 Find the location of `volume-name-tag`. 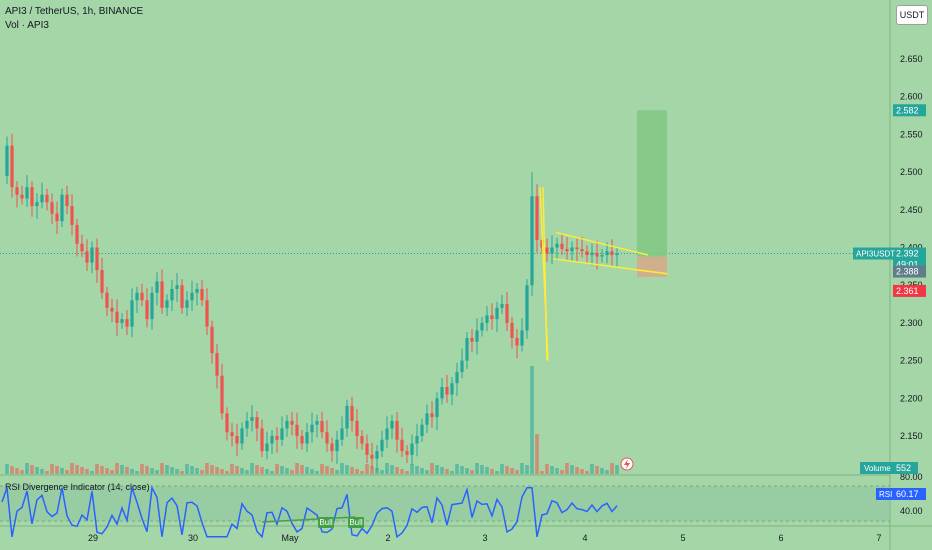

volume-name-tag is located at coordinates (876, 468).